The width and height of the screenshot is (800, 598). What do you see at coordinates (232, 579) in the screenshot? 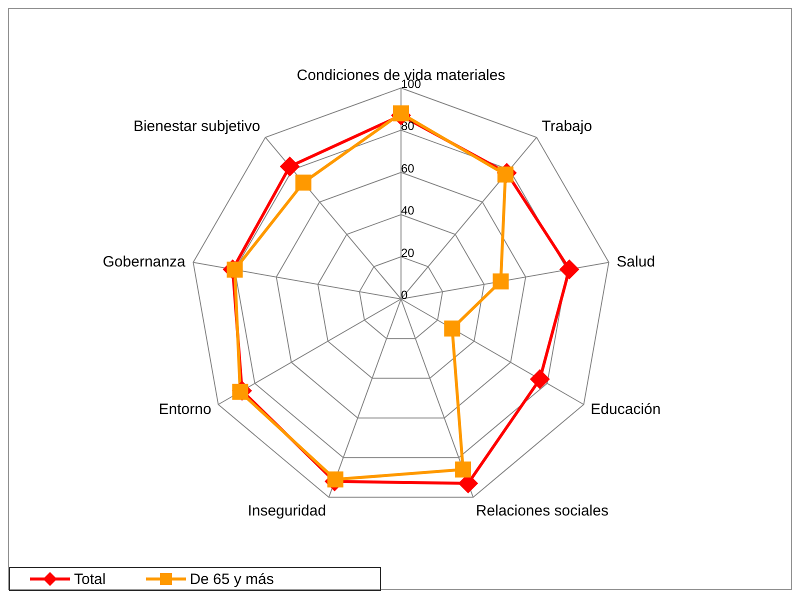
I see `legend-label: De 65 y más` at bounding box center [232, 579].